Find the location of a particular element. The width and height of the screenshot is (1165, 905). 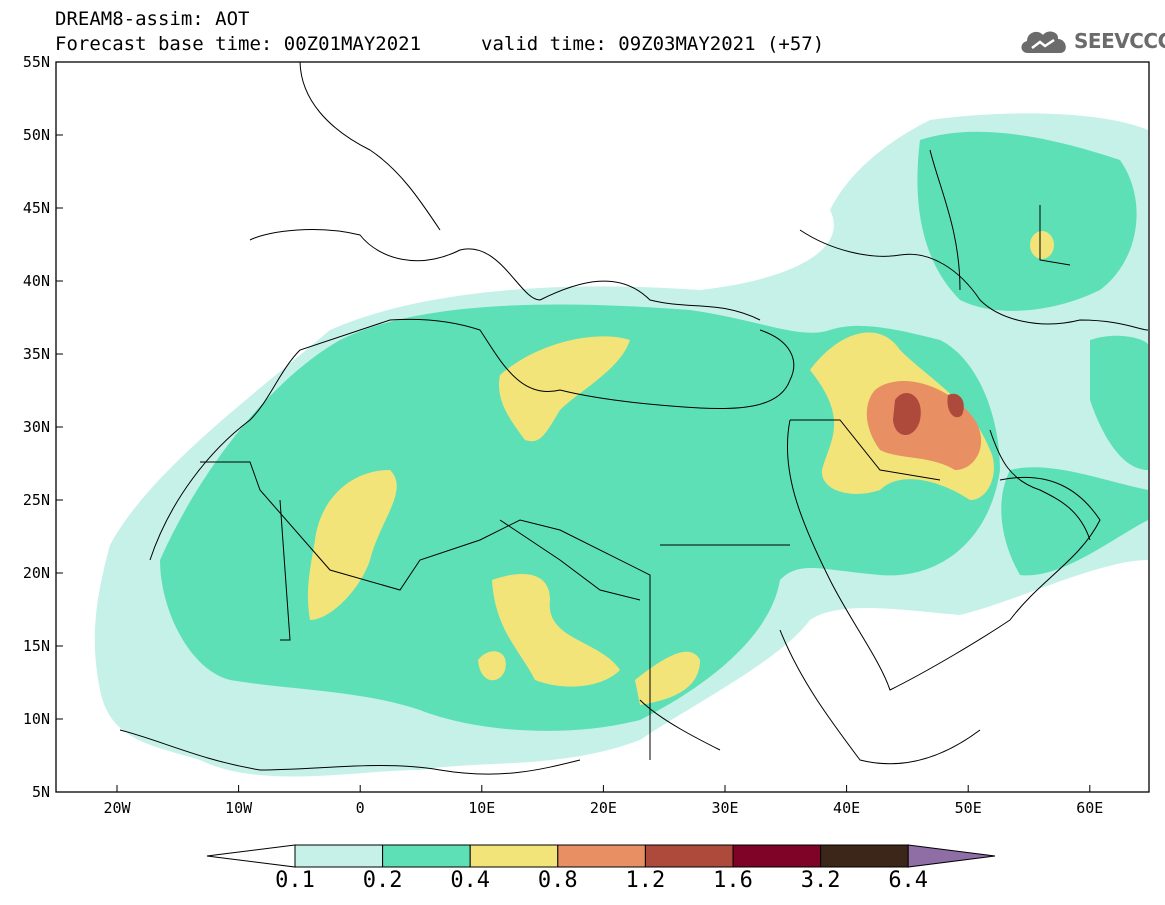

lat-label: 50N is located at coordinates (36, 135).